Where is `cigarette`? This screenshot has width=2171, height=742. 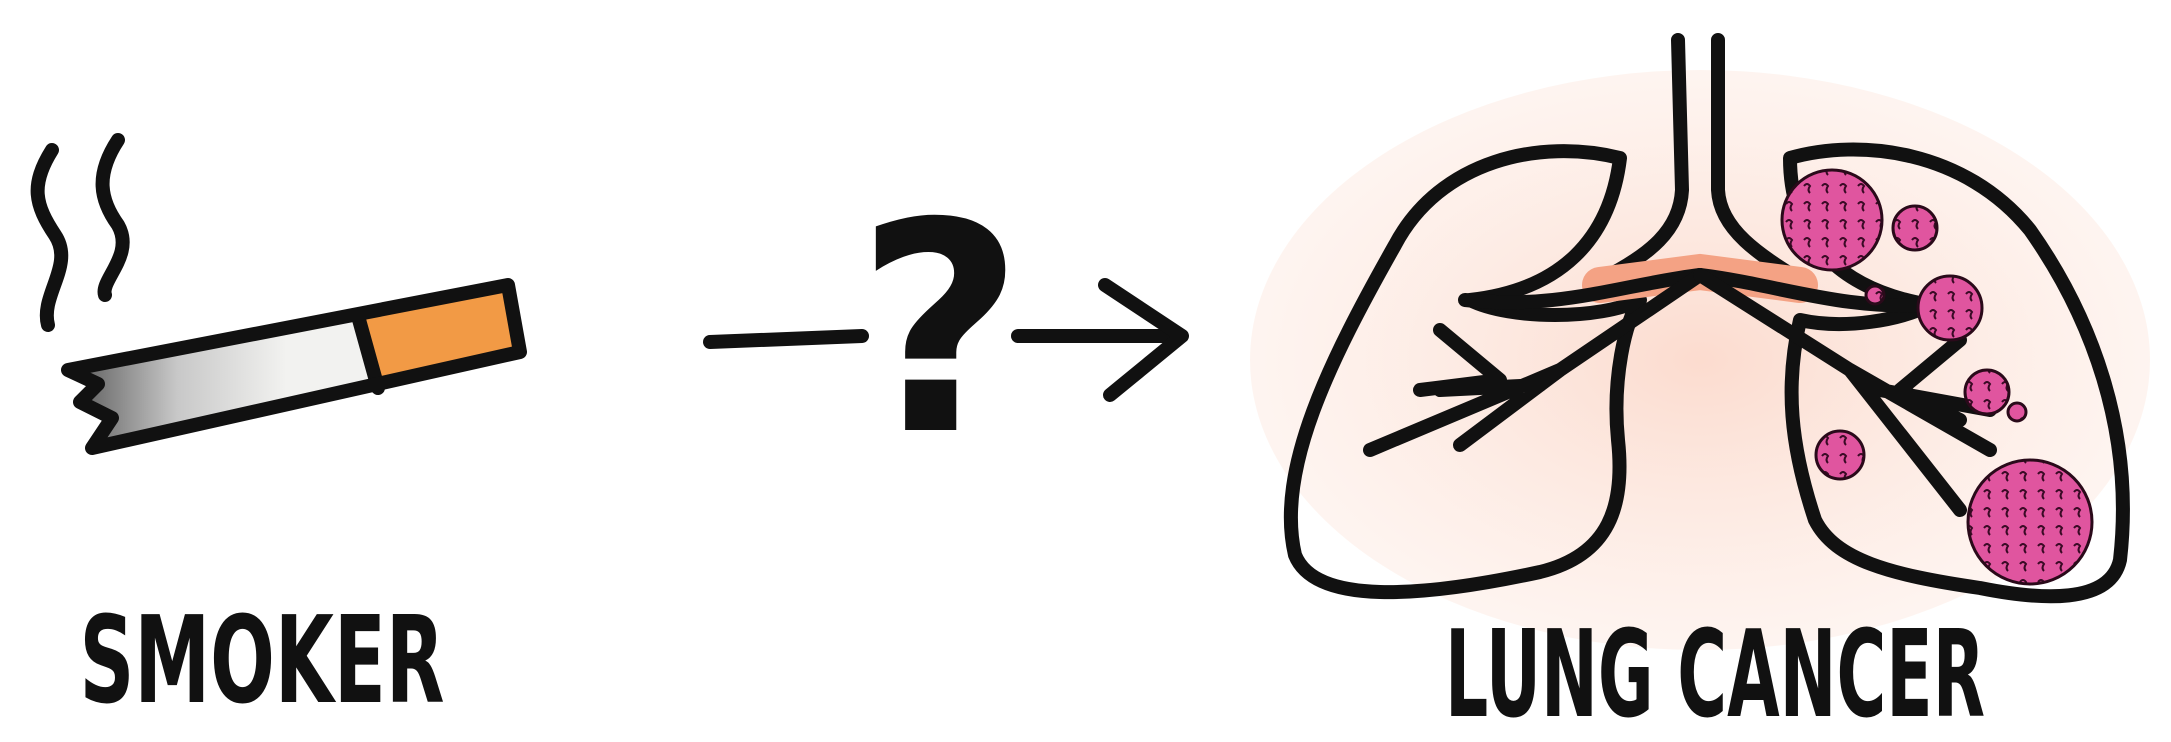 cigarette is located at coordinates (294, 366).